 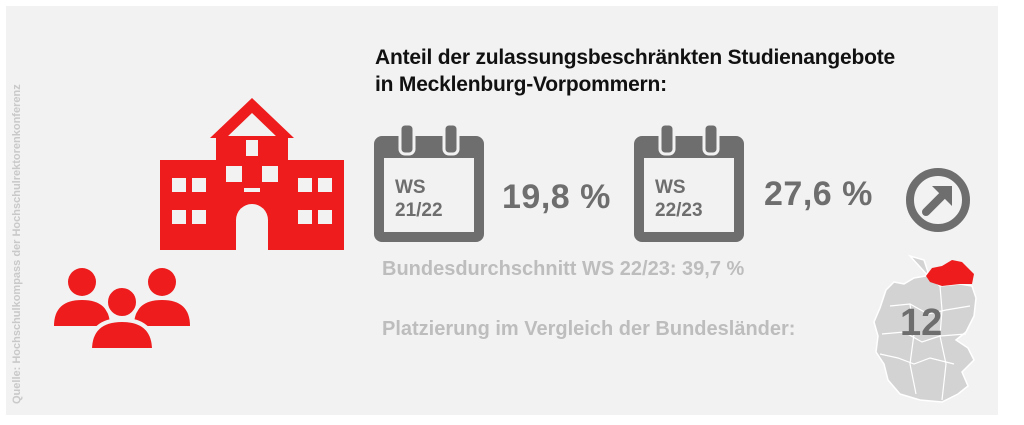 I want to click on trend-up-arrow-icon, so click(x=938, y=200).